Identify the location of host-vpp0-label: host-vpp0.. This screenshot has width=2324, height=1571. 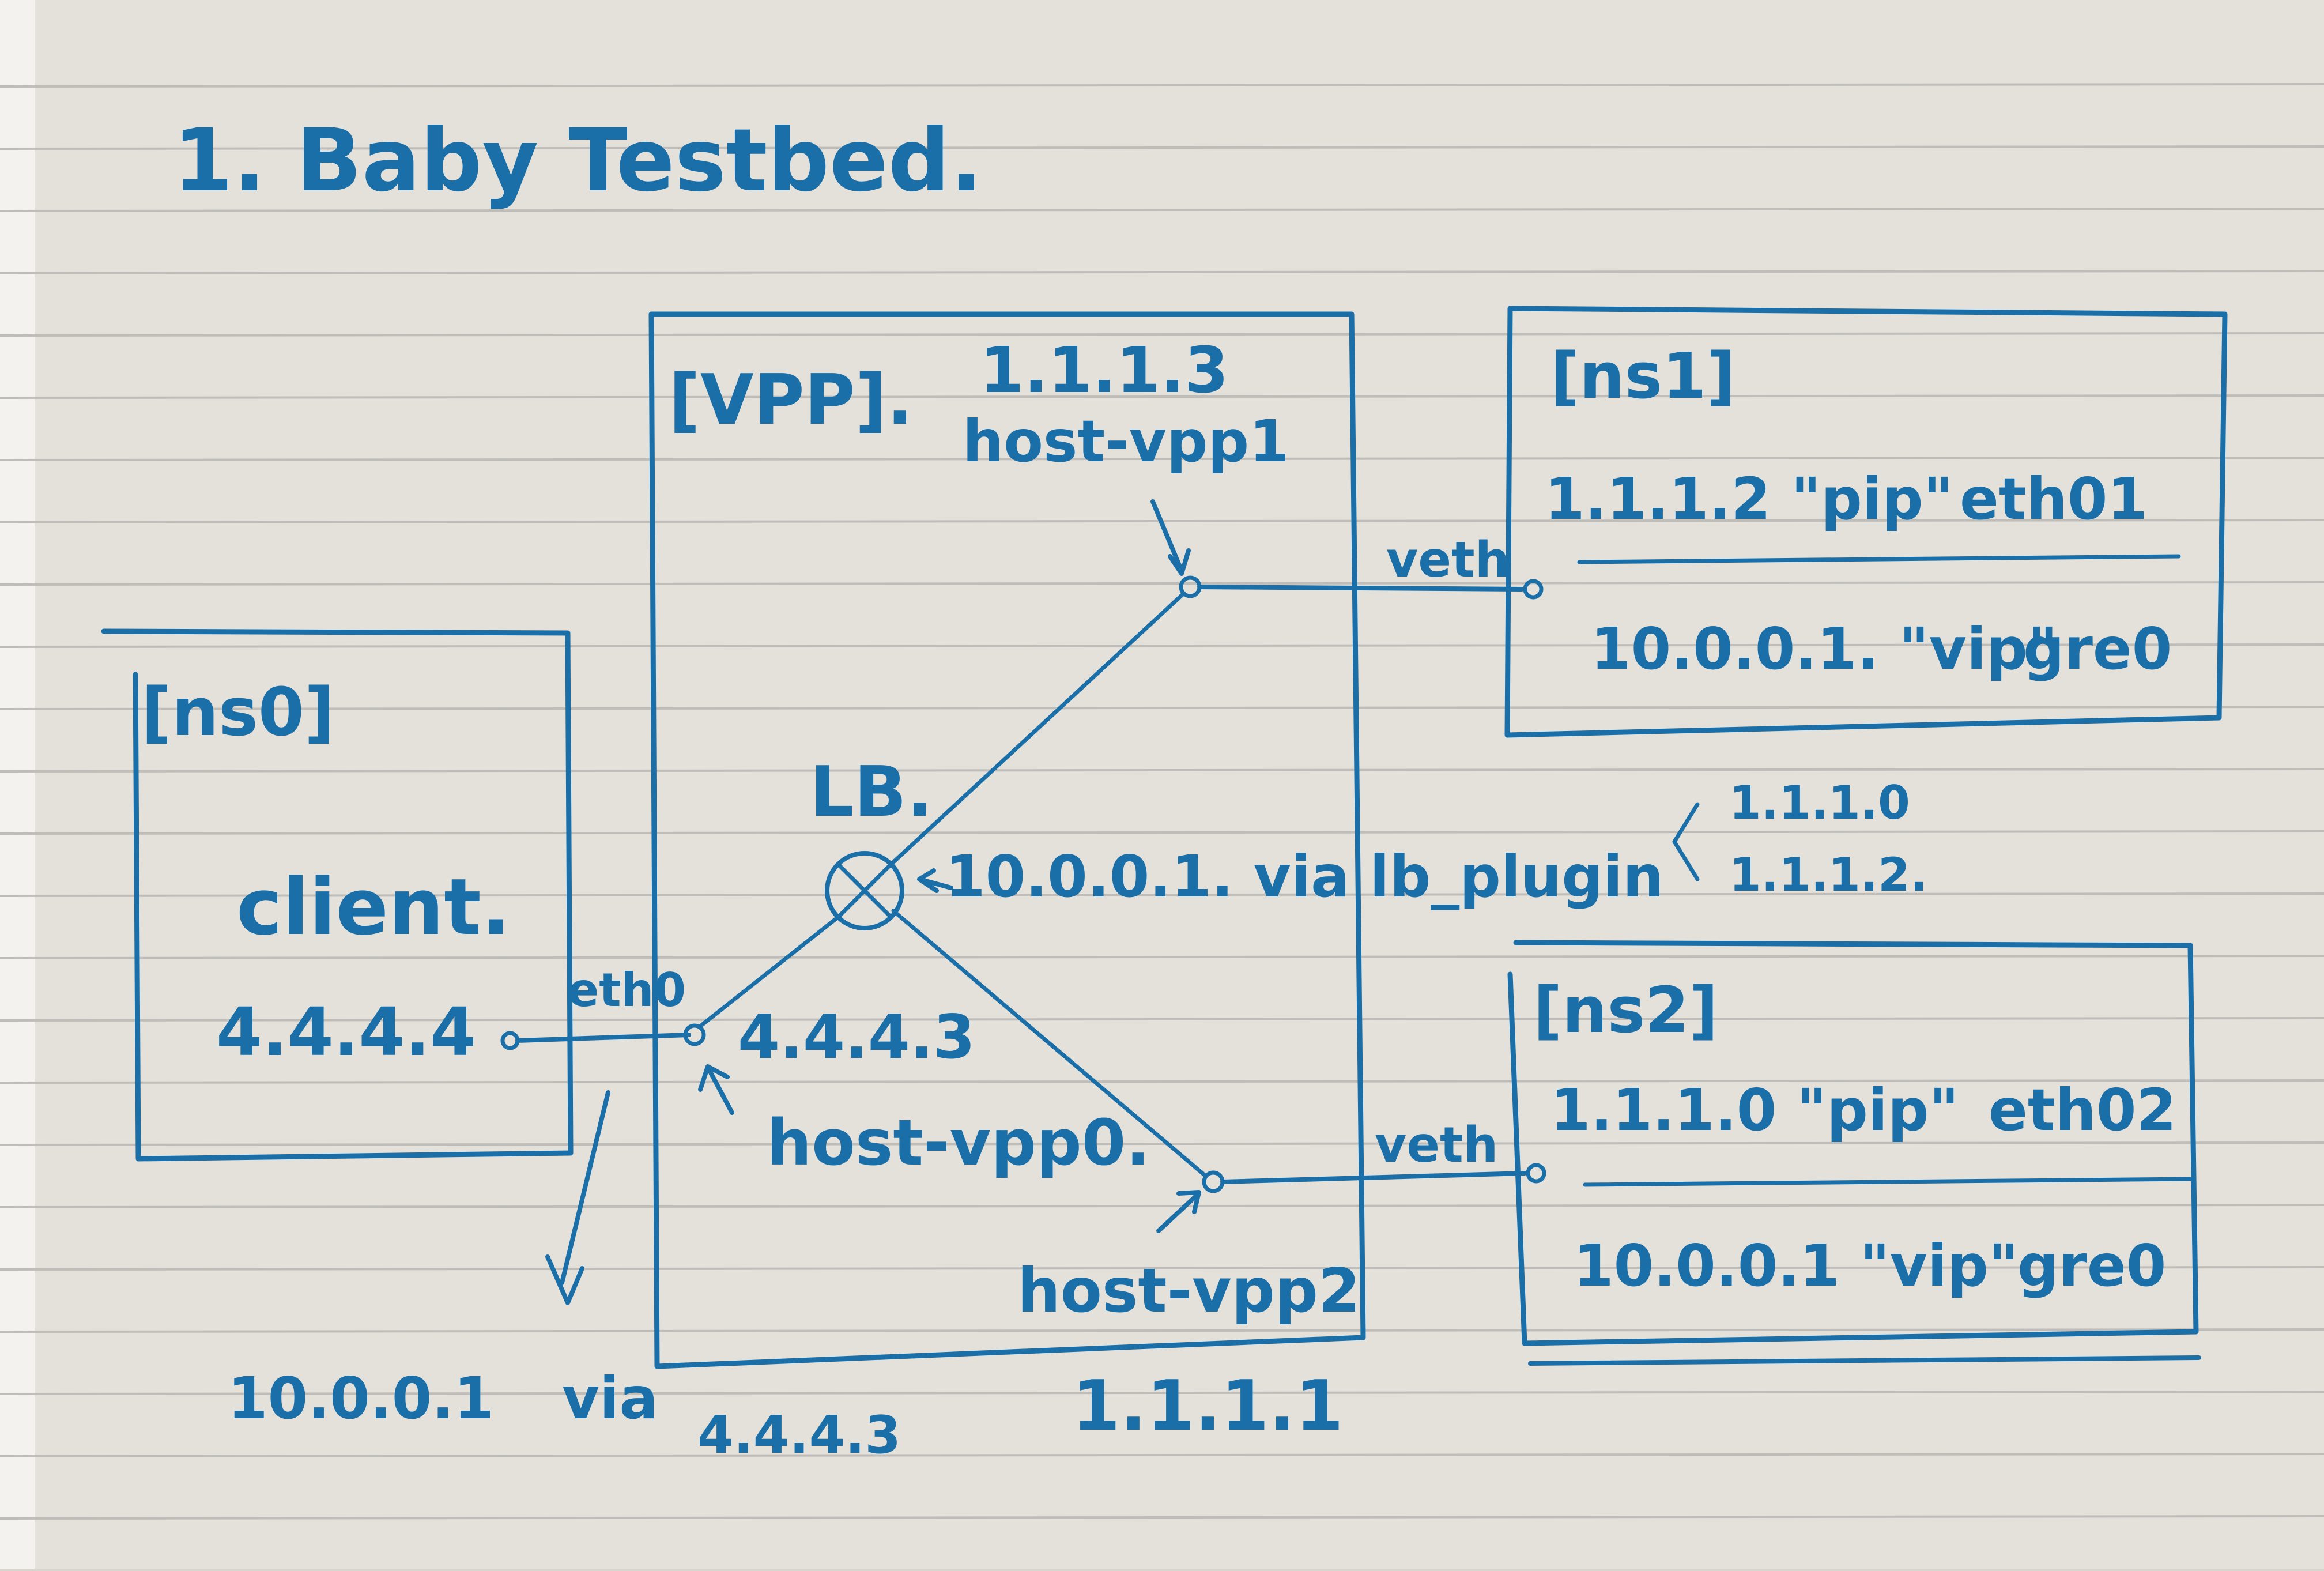
(958, 1143).